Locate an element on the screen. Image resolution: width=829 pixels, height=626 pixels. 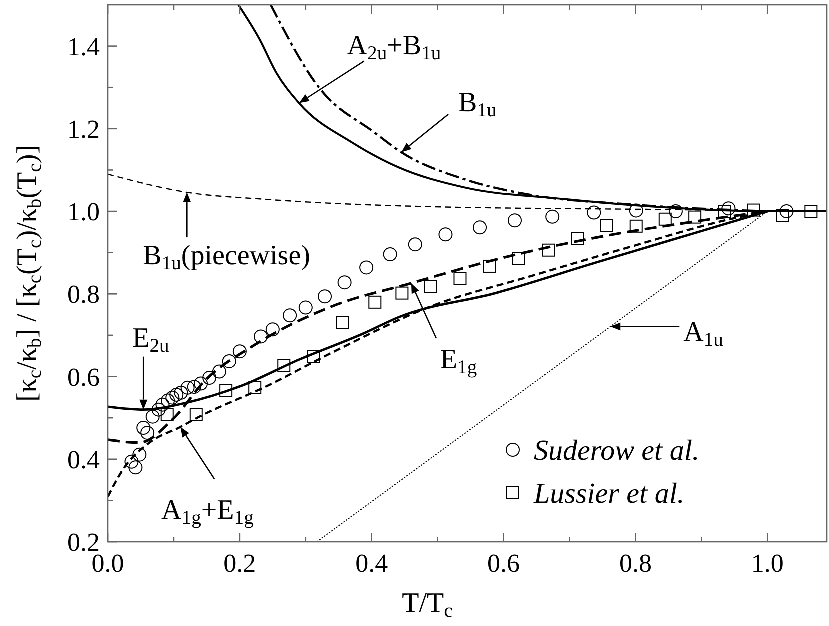
y-tick-label: 0.4 is located at coordinates (84, 459).